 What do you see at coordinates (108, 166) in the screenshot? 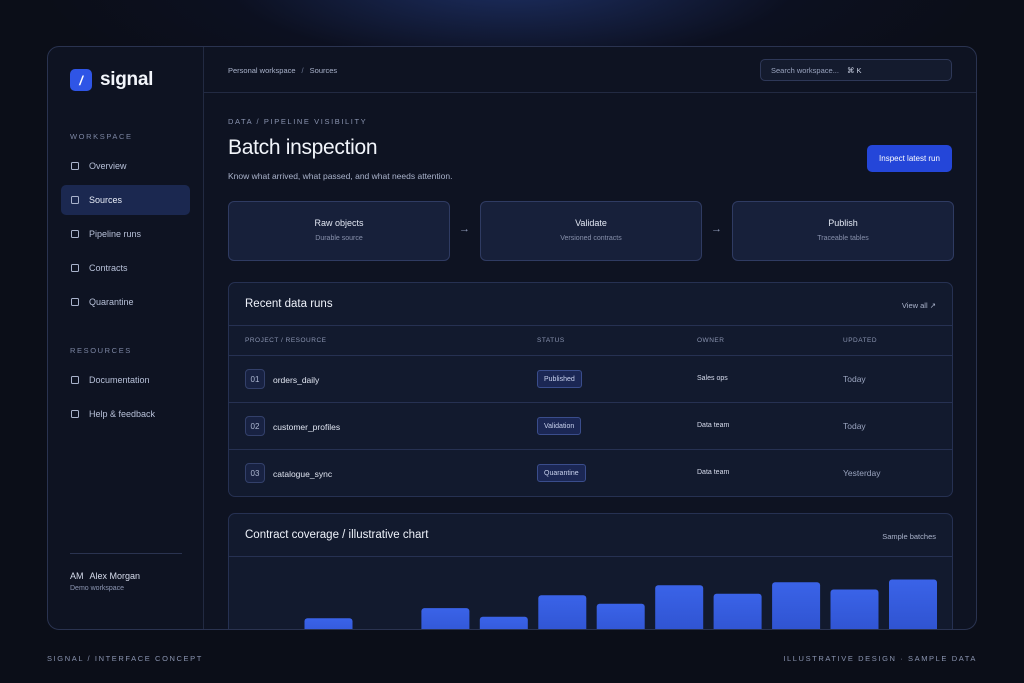
I see `sidebar-item-label: Overview` at bounding box center [108, 166].